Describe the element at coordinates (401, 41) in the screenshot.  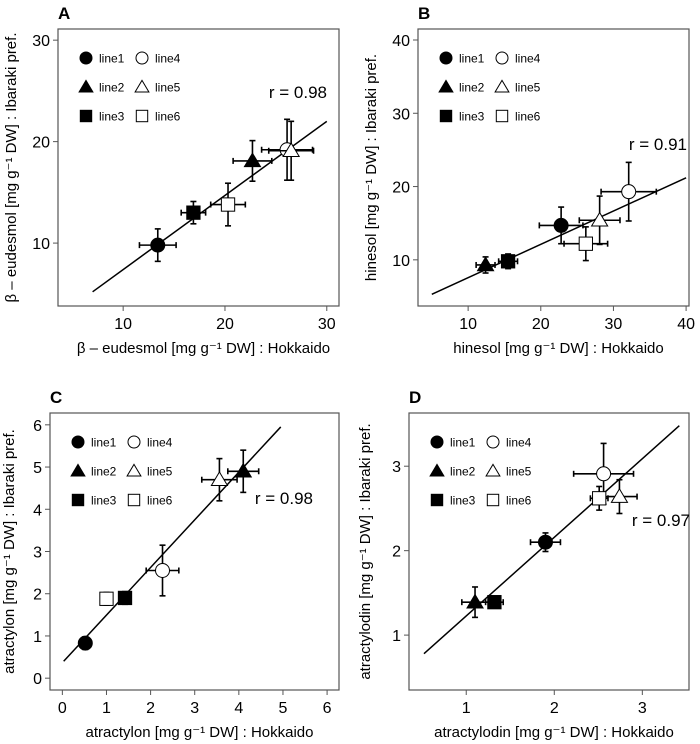
I see `y-tick-label: 40` at that location.